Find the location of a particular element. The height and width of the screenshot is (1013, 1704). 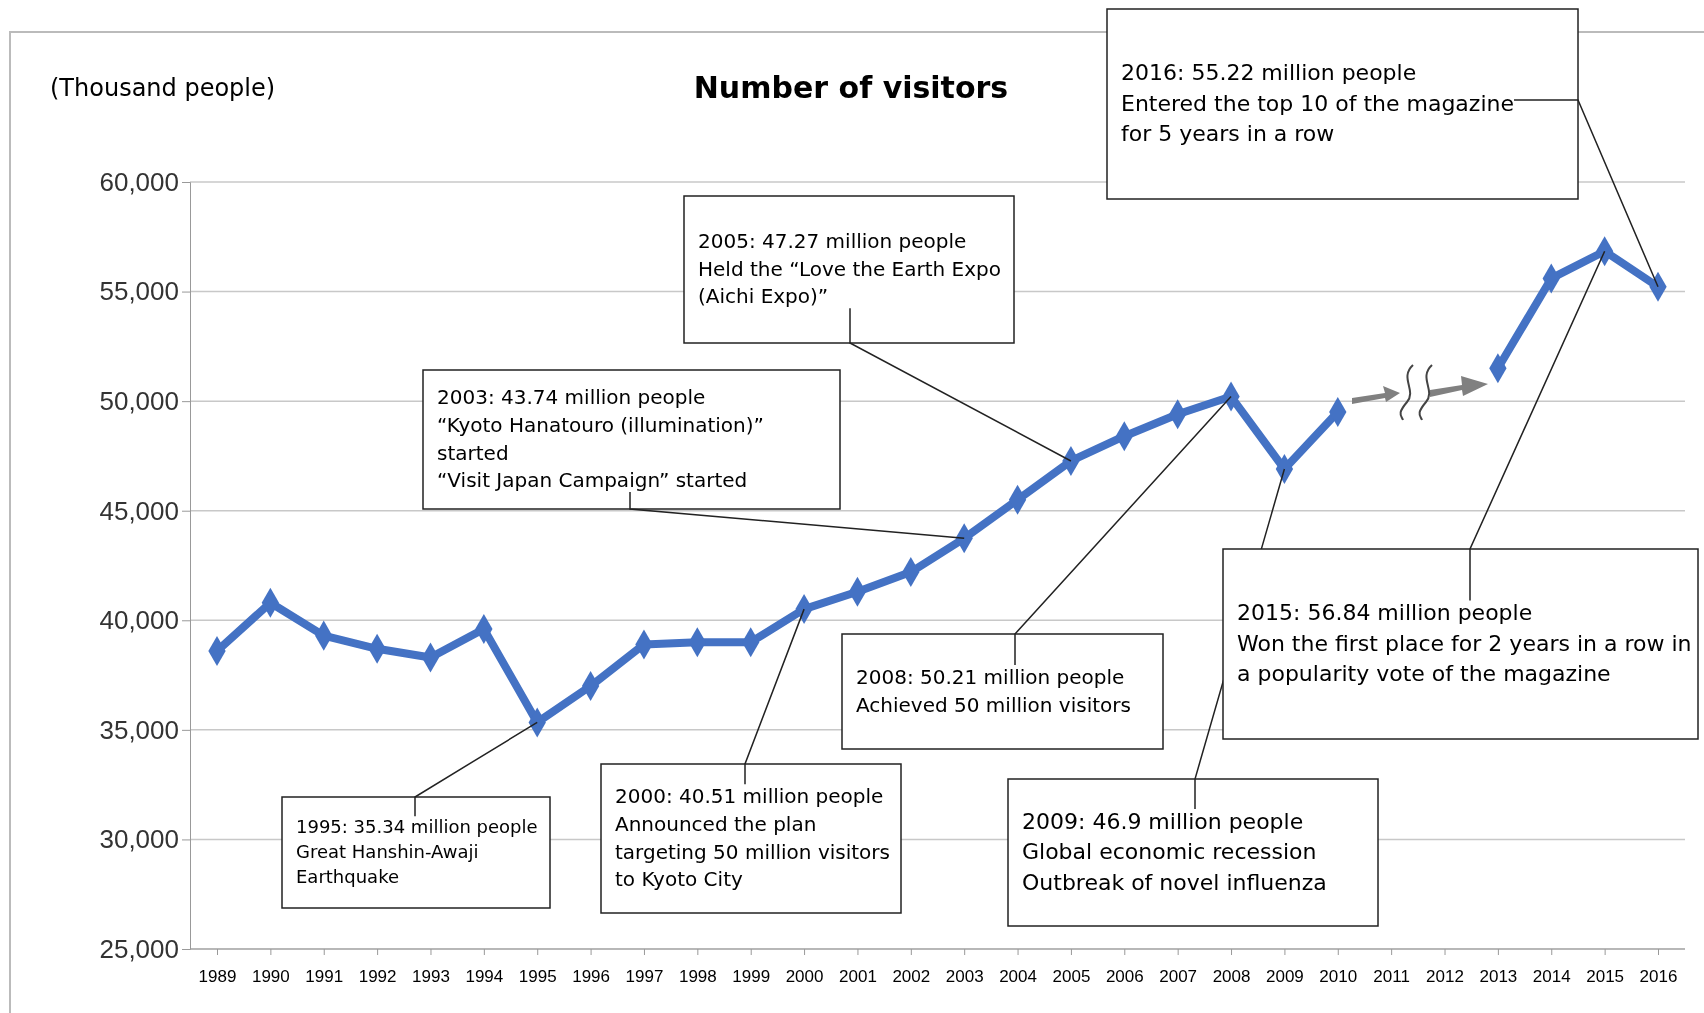

annotation: 1995: 35.34 million people Great Hanshin-Awaji Earthquake is located at coordinates (417, 851).